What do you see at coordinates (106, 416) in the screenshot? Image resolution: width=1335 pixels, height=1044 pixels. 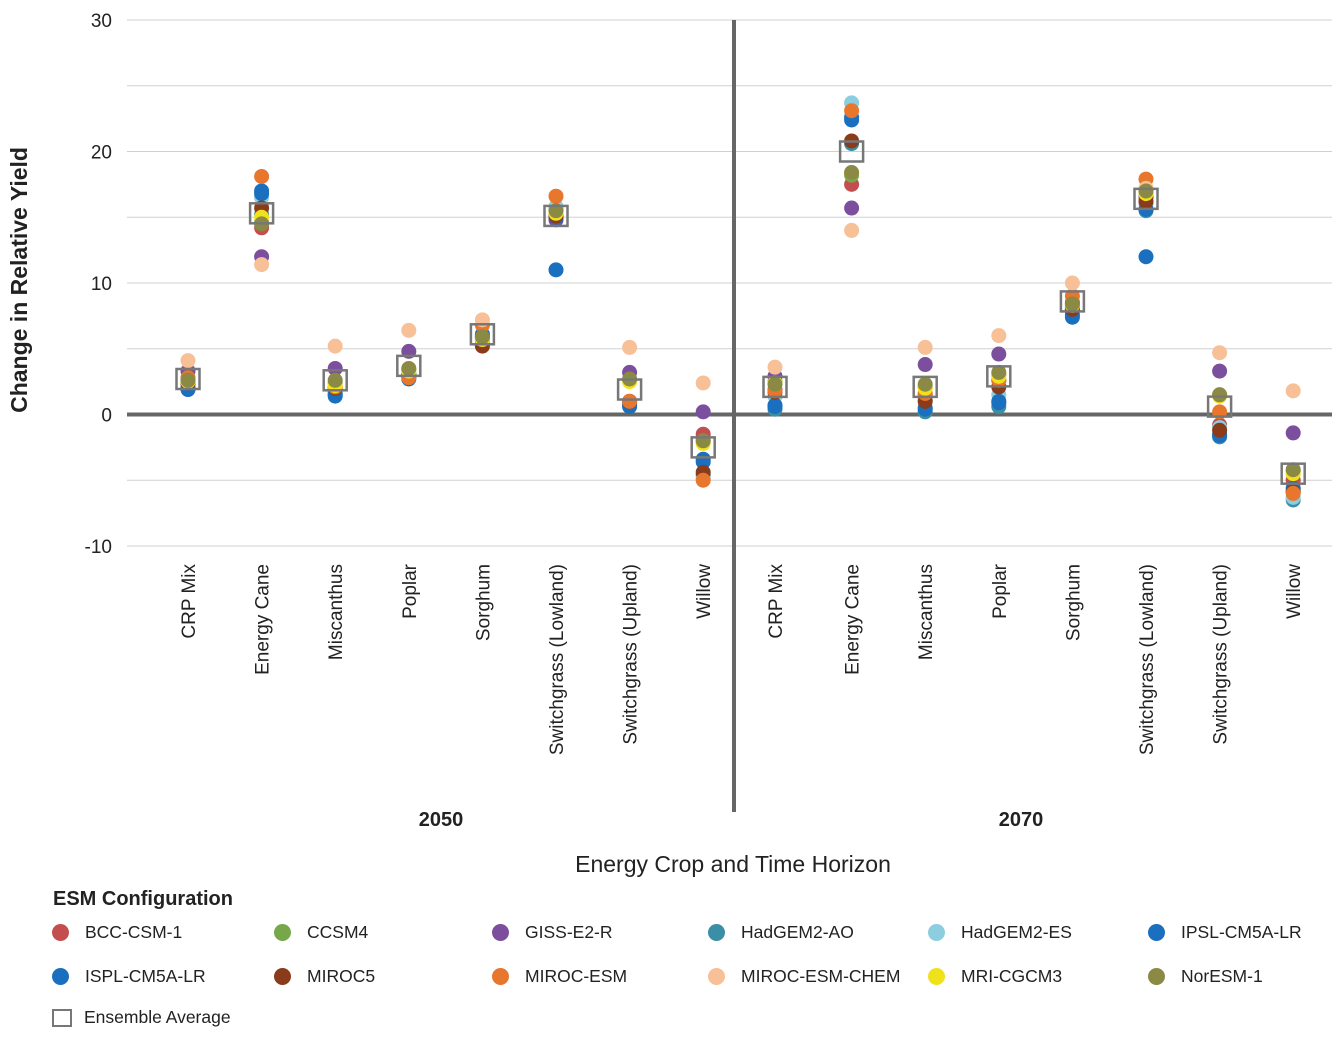 I see `y-tick-label: 0` at bounding box center [106, 416].